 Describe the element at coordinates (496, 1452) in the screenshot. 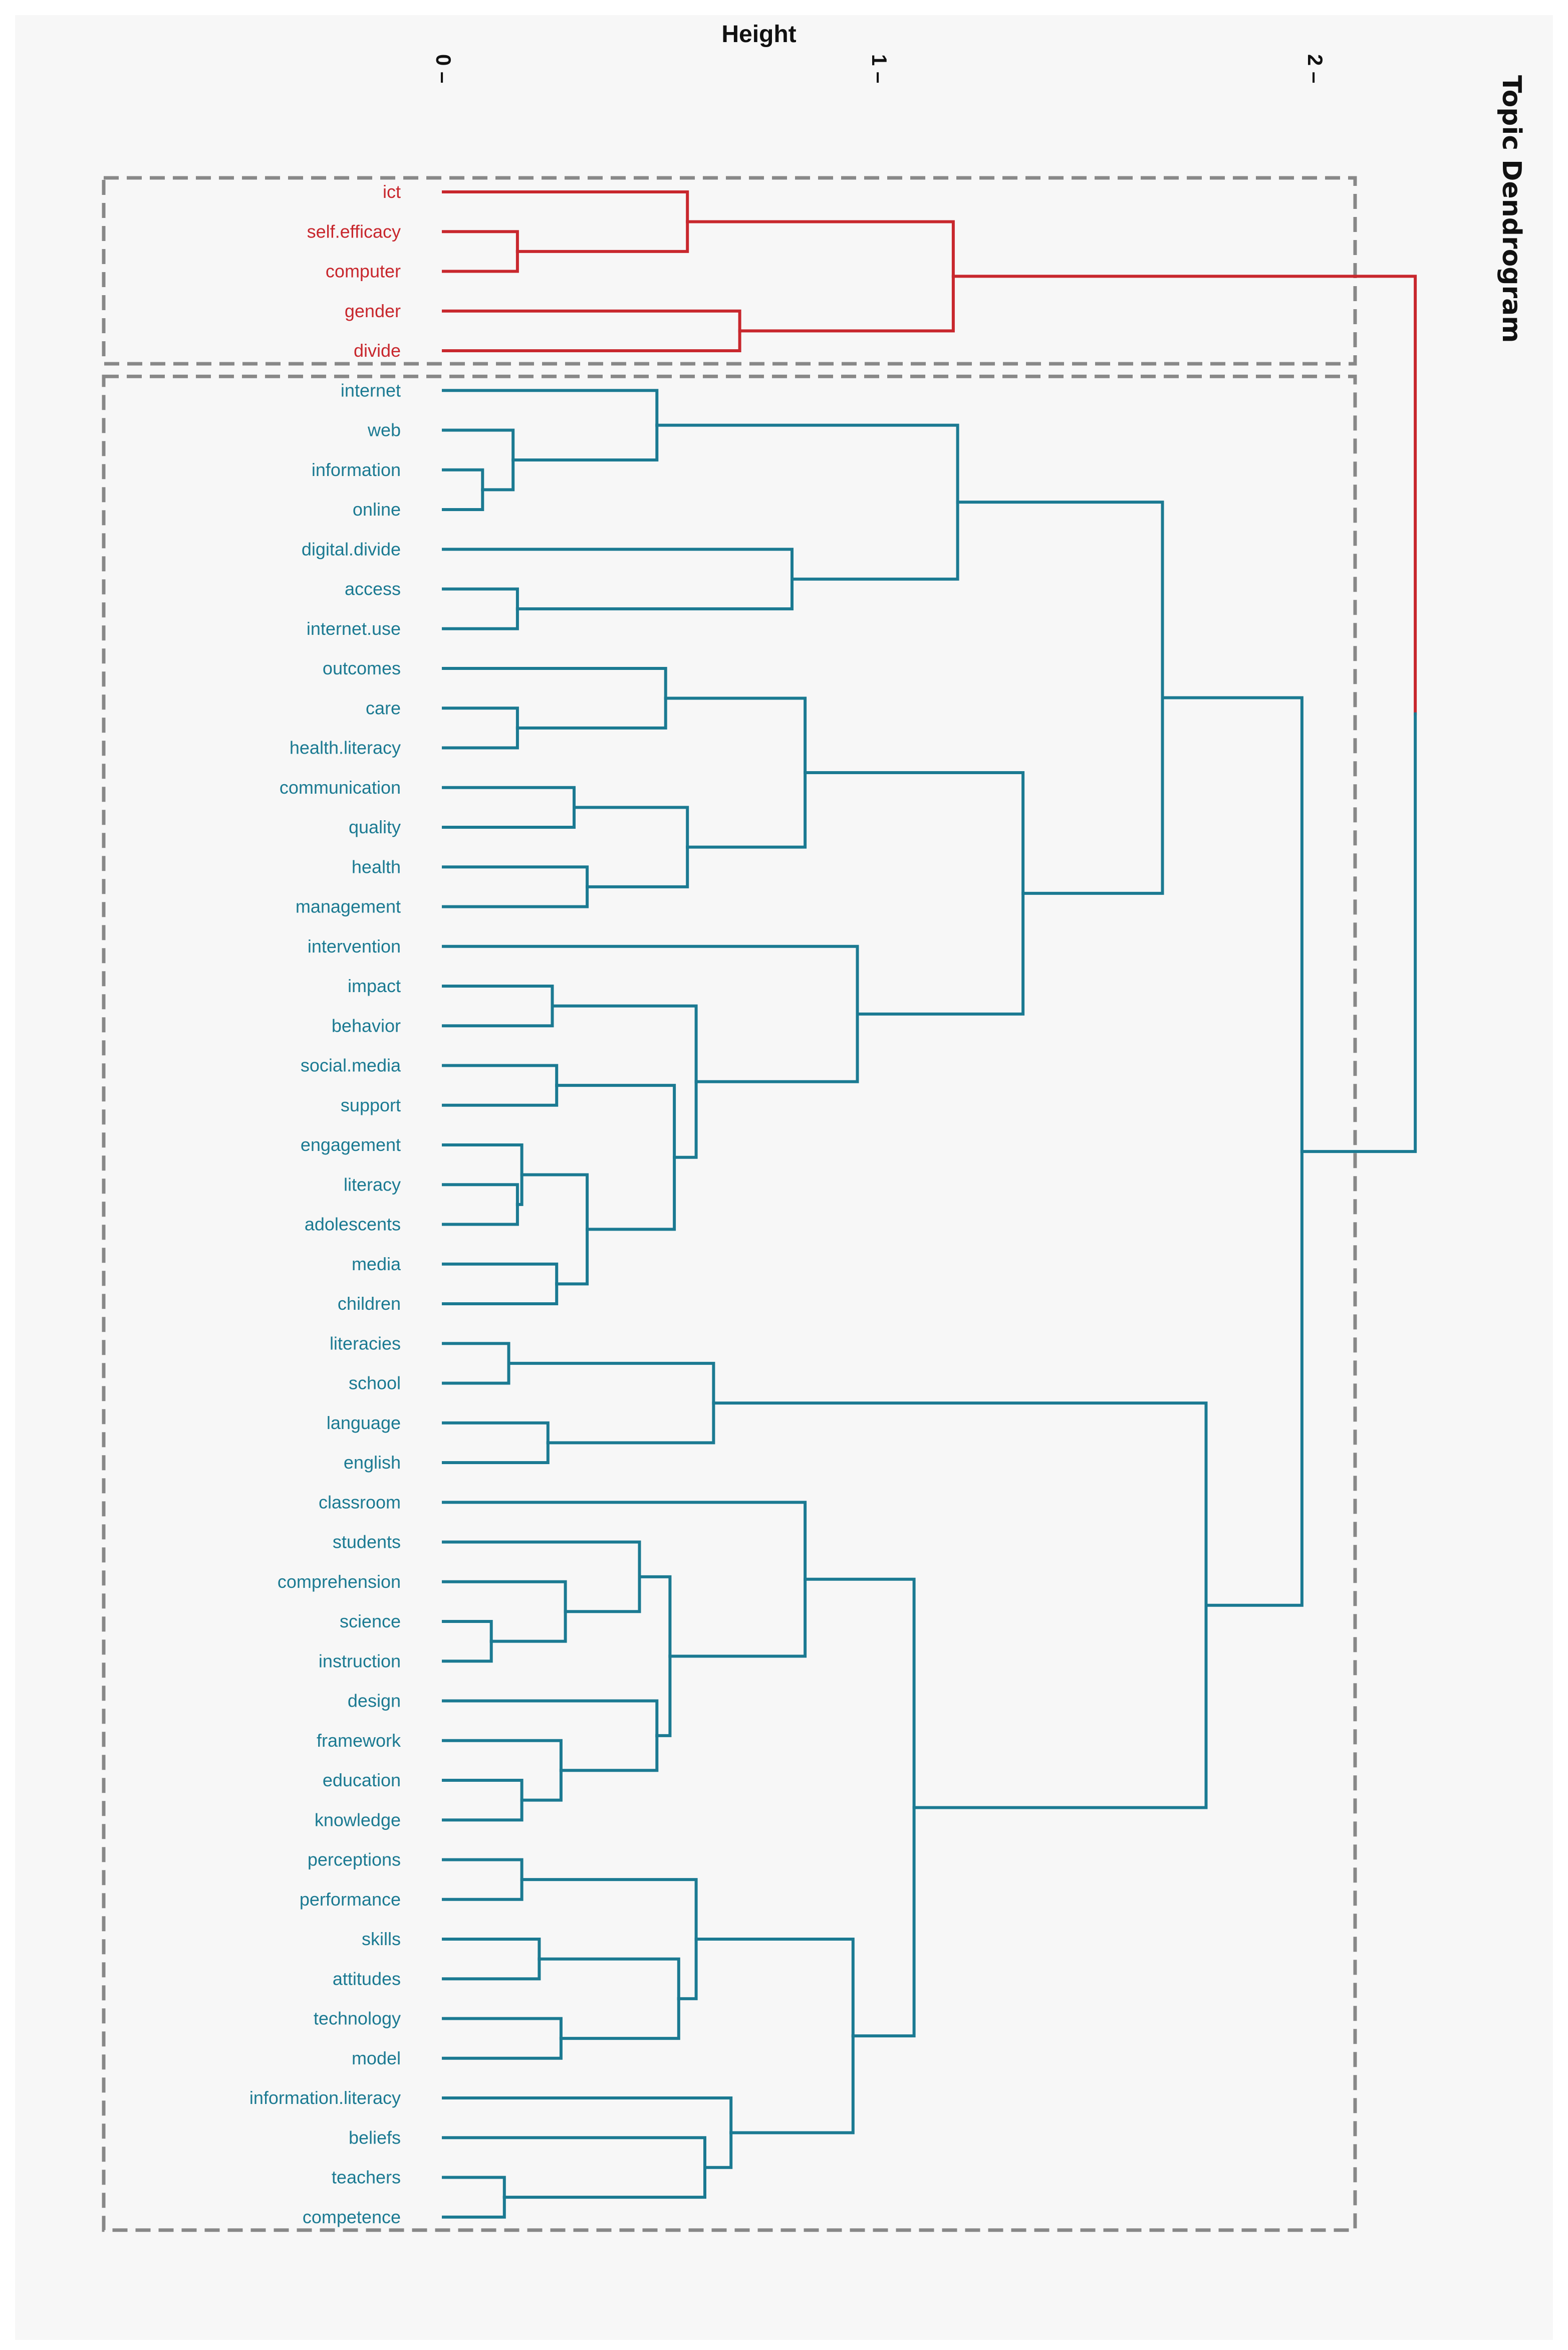

I see `branch-F2-english` at that location.